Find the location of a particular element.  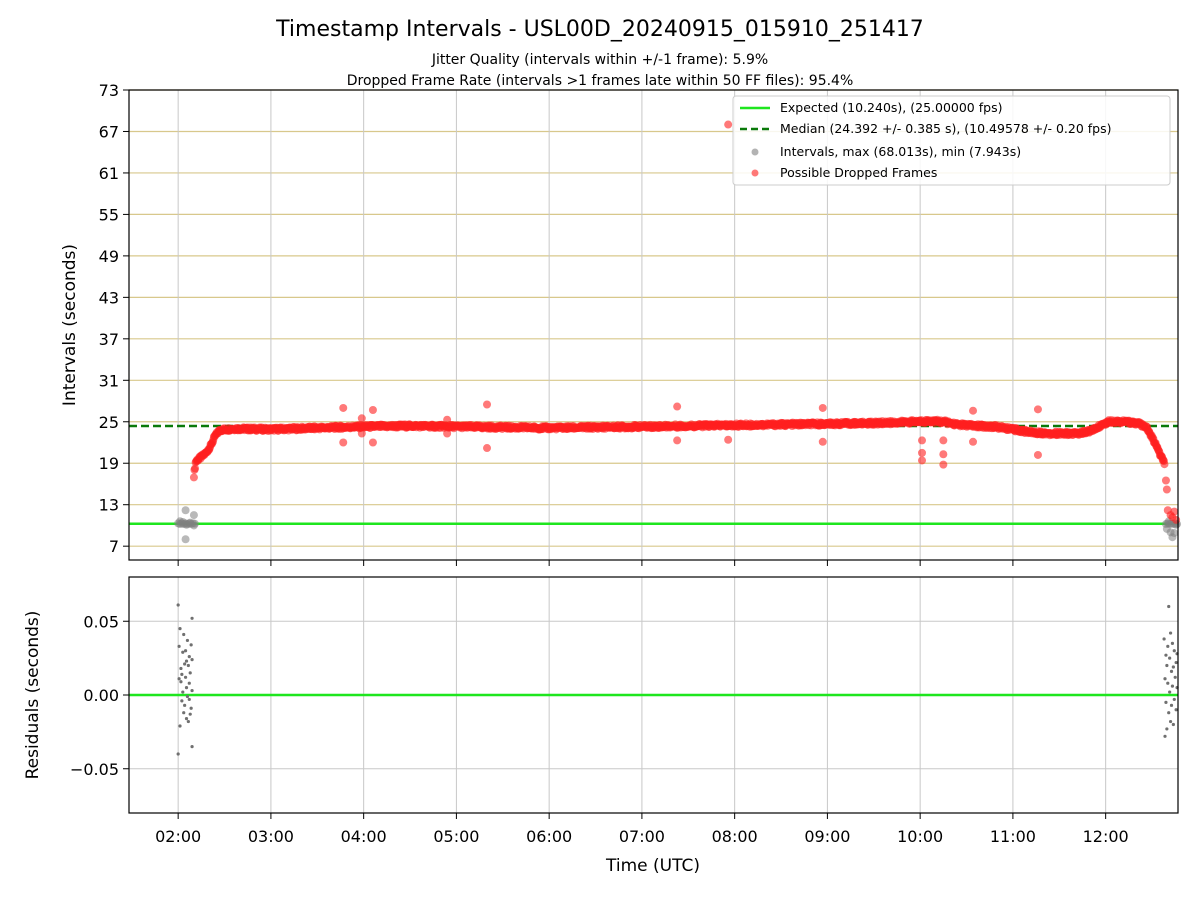

legend-intervals-swatch is located at coordinates (755, 152).